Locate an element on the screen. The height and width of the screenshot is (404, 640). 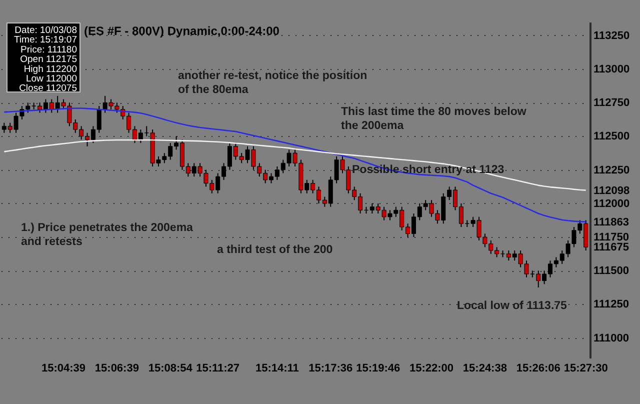
annotation: a third test of the 200 is located at coordinates (275, 250).